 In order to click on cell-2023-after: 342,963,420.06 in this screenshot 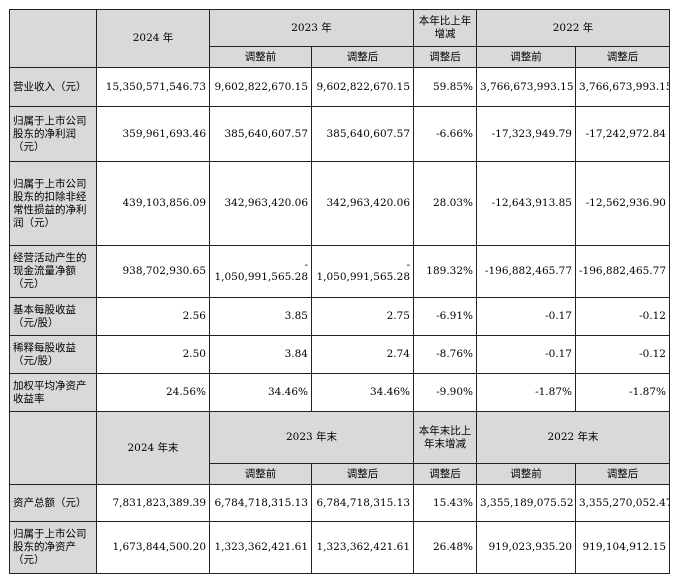, I will do `click(362, 203)`.